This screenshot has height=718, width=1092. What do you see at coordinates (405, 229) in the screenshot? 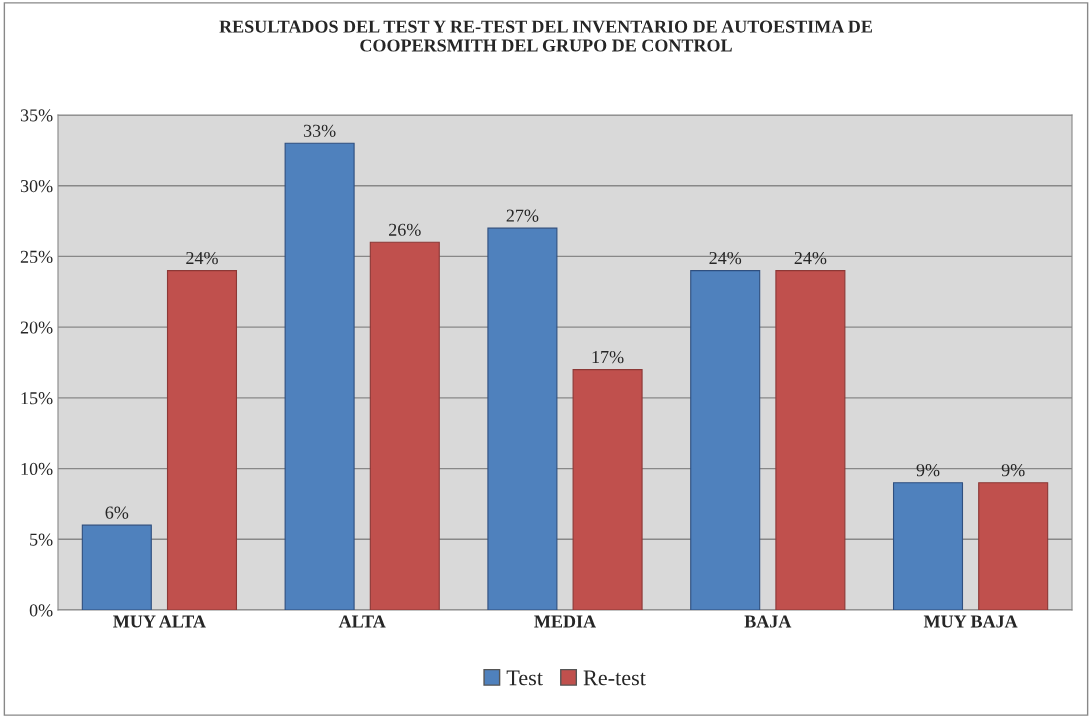
I see `data-label: 26%` at bounding box center [405, 229].